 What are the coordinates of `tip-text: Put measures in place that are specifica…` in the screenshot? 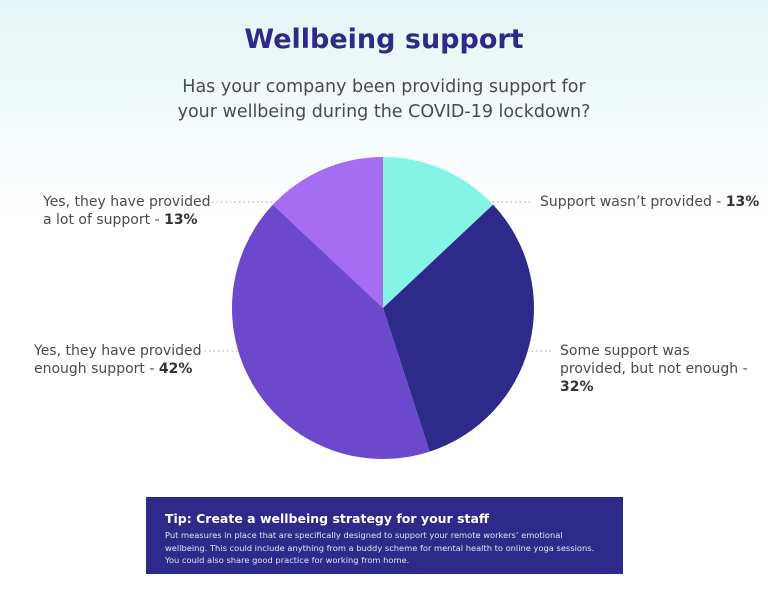 It's located at (380, 547).